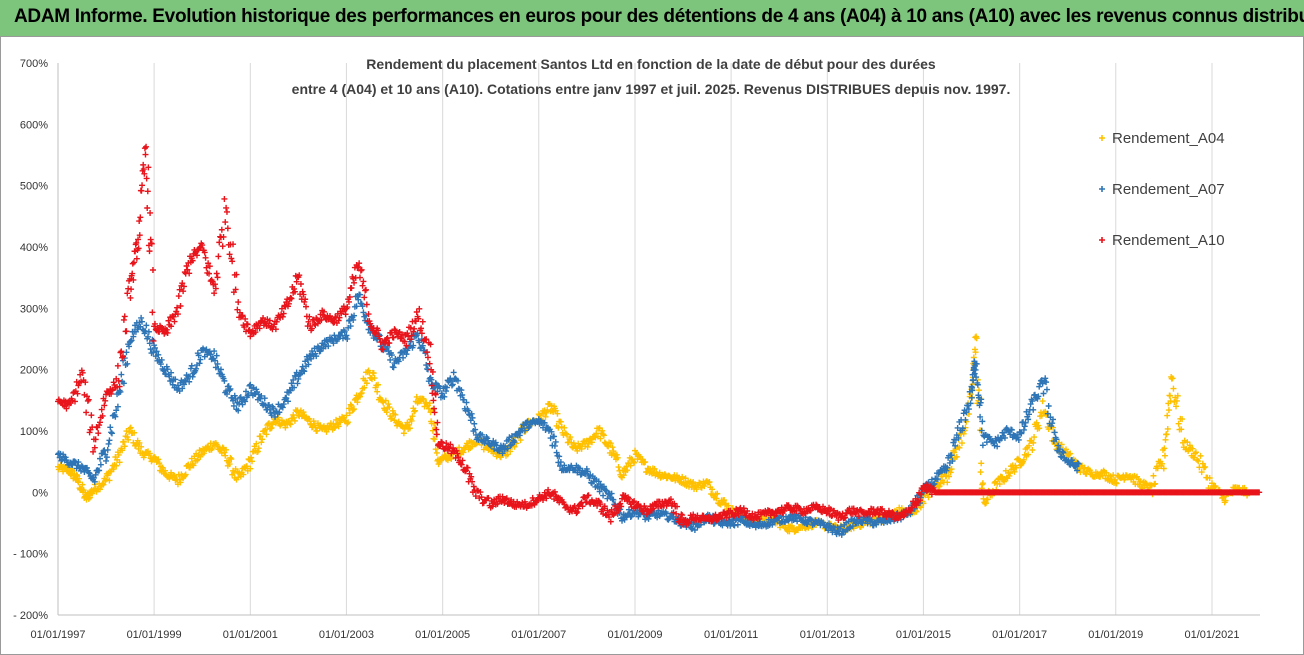 This screenshot has height=655, width=1304. Describe the element at coordinates (731, 635) in the screenshot. I see `x-tick-label: 01/01/2011` at that location.